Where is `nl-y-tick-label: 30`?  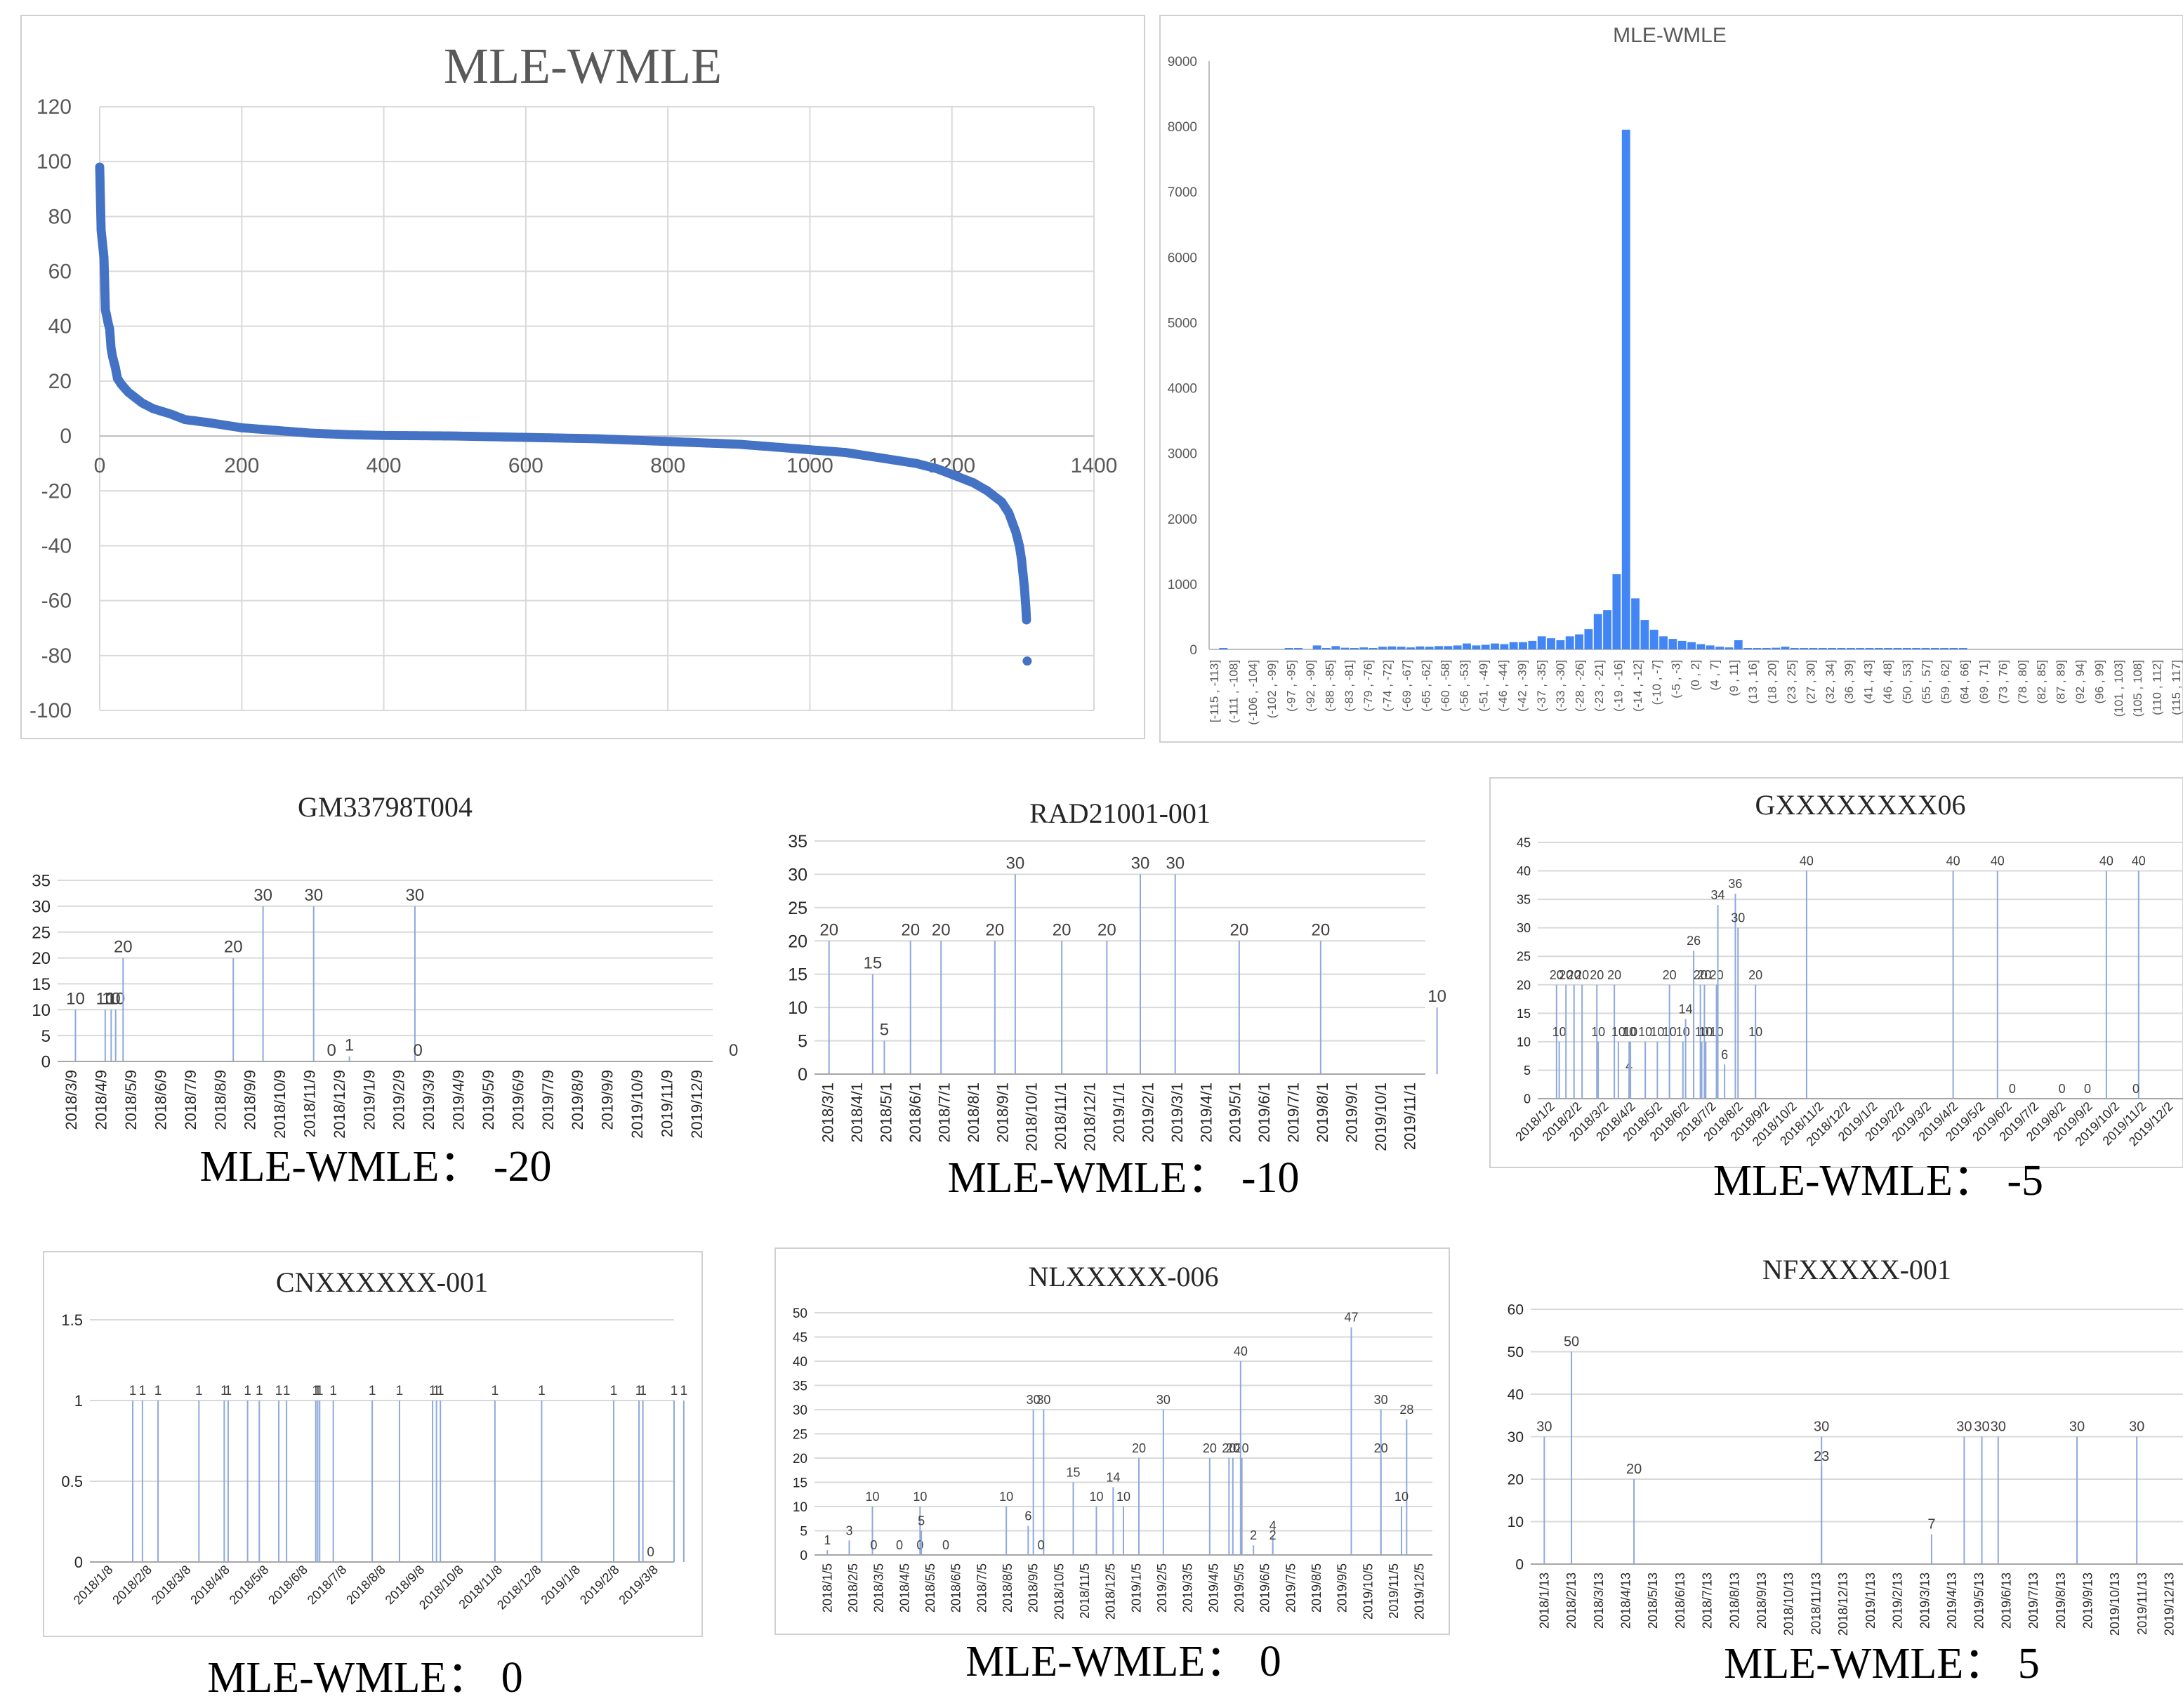
nl-y-tick-label: 30 is located at coordinates (800, 1410).